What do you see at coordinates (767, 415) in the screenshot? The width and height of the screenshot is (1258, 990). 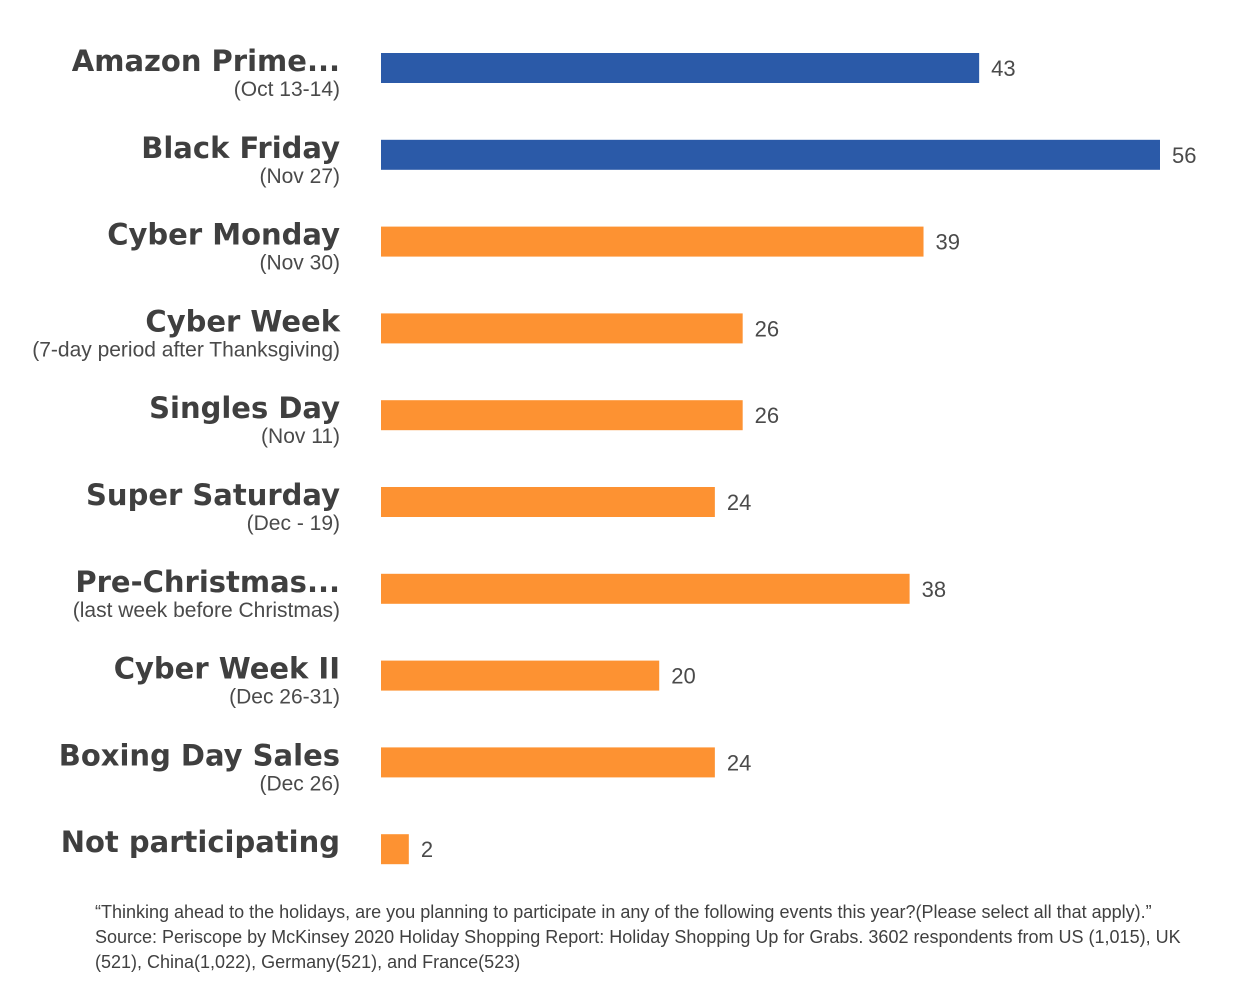 I see `data-label-4: 26` at bounding box center [767, 415].